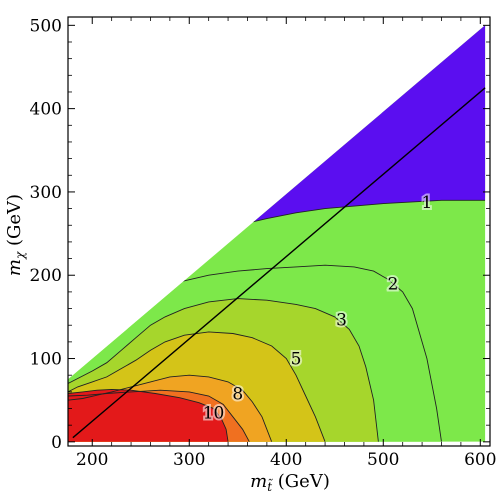  I want to click on x-tick-label: 400, so click(286, 460).